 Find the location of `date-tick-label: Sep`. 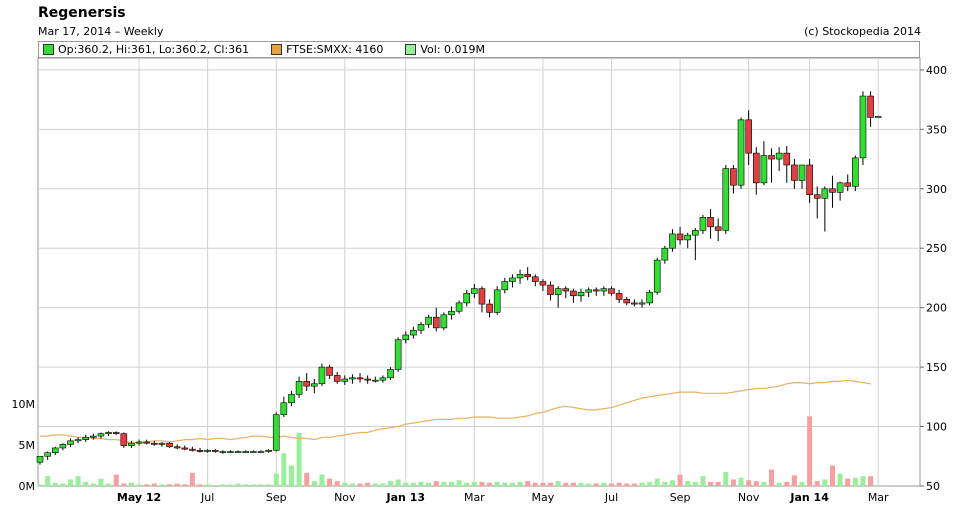

date-tick-label: Sep is located at coordinates (680, 497).